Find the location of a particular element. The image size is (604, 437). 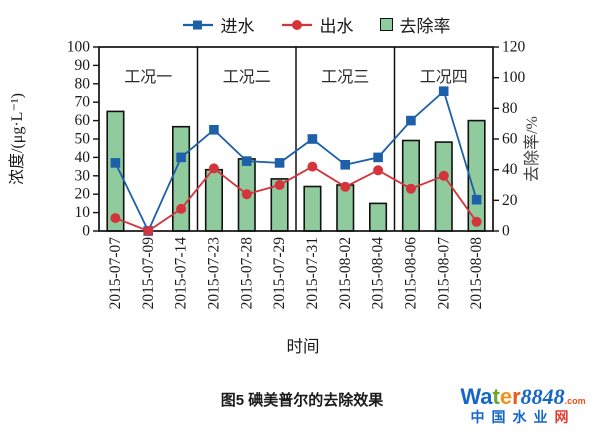

region-label: 工况四 is located at coordinates (444, 77).